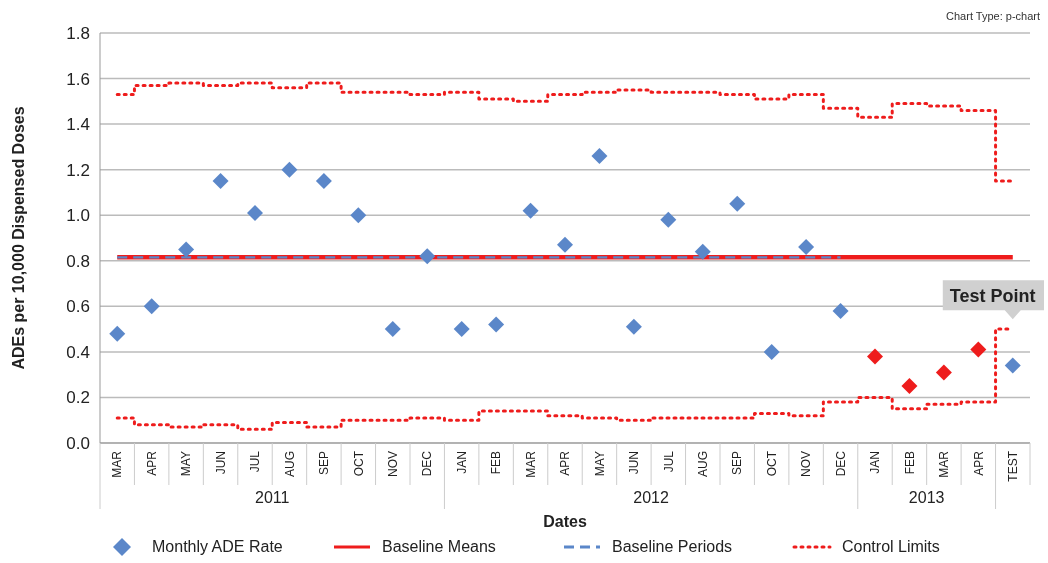  I want to click on legend-label: Monthly ADE Rate, so click(217, 546).